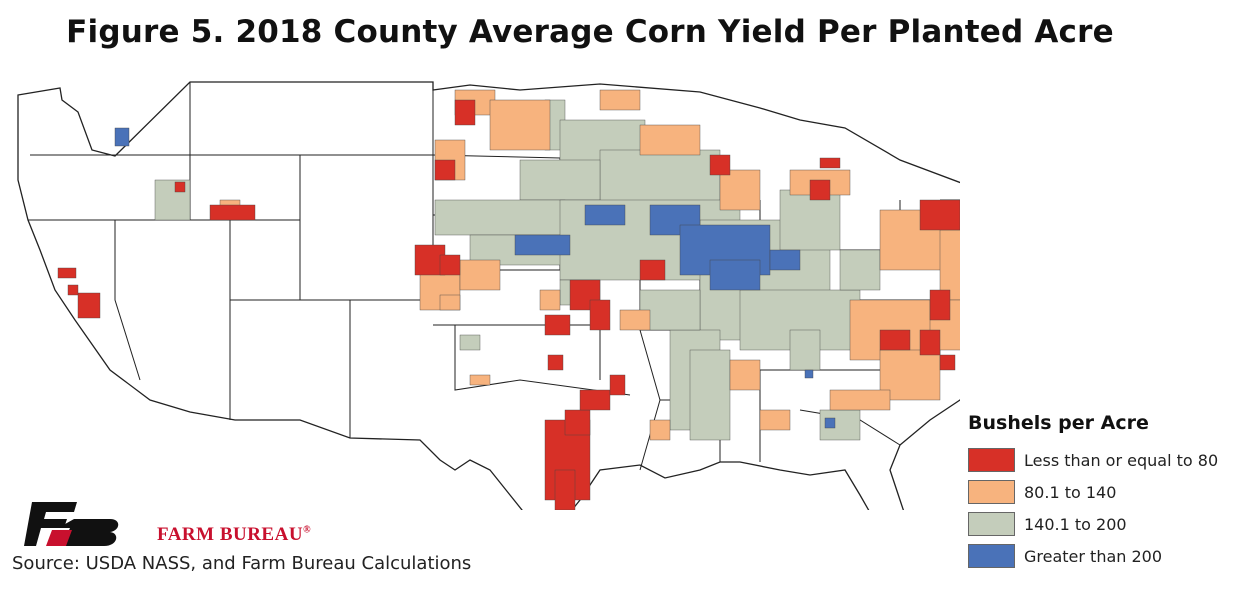  What do you see at coordinates (991, 460) in the screenshot?
I see `legend-swatch-red` at bounding box center [991, 460].